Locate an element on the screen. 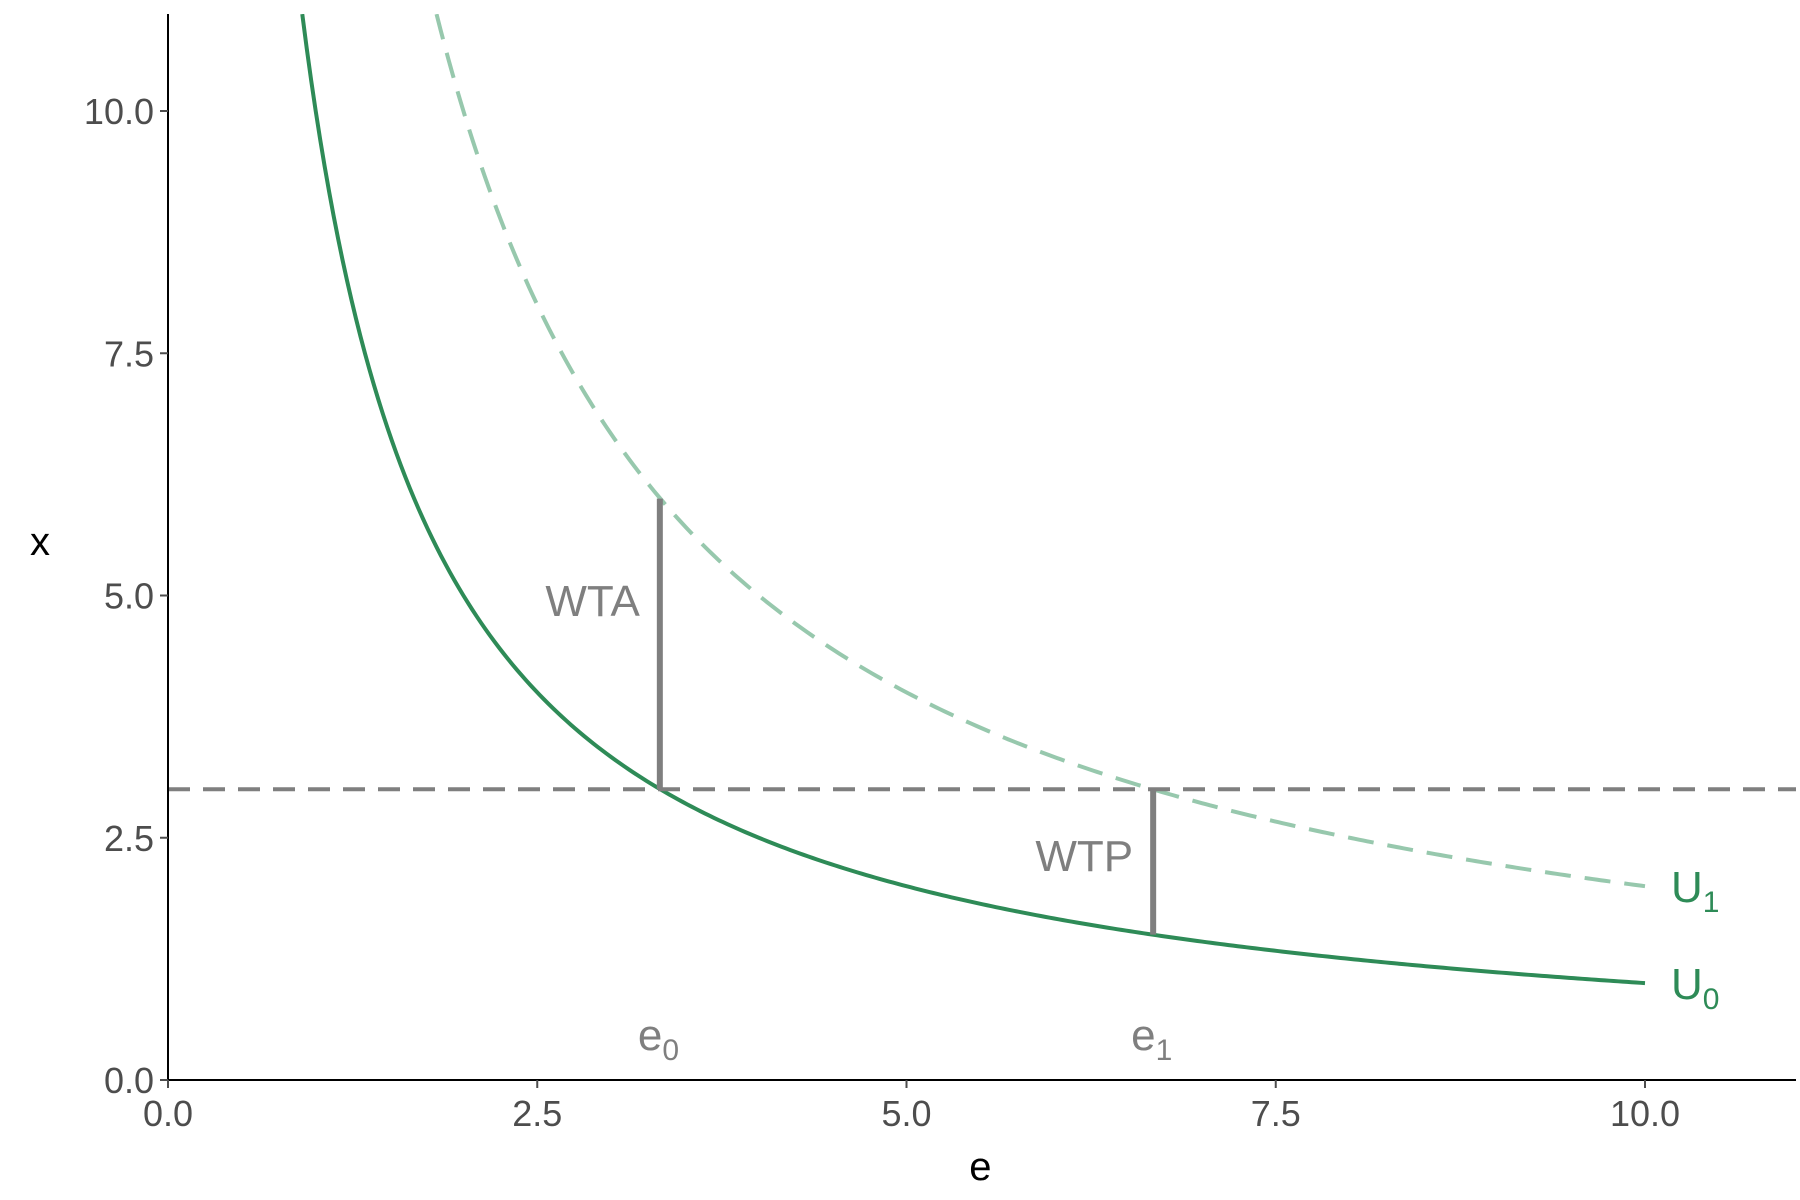  y-tick: 0.0 is located at coordinates (136, 1080).